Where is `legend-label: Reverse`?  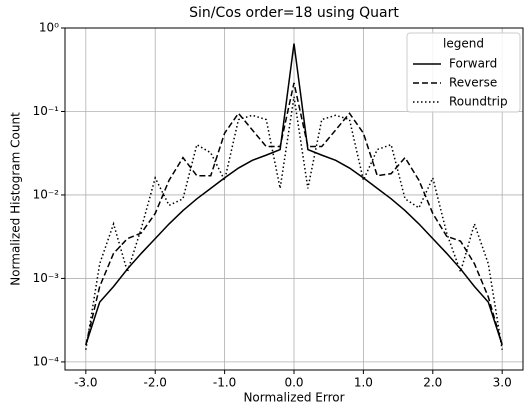 legend-label: Reverse is located at coordinates (473, 83).